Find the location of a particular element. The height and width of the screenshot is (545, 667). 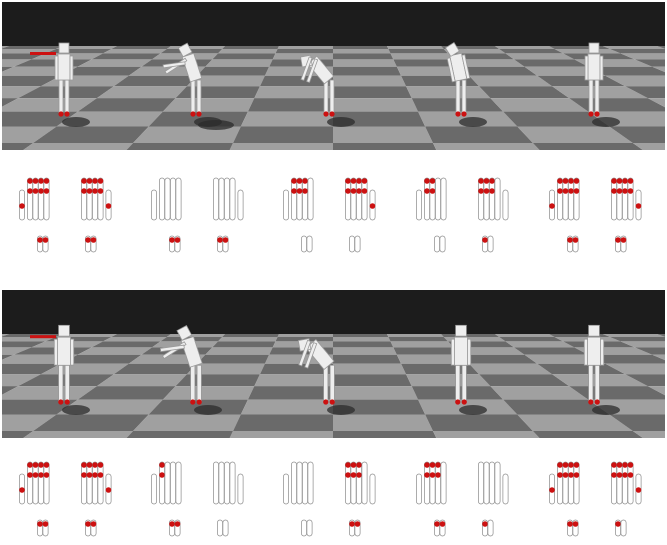

top-agent-frames is located at coordinates (325, 86).